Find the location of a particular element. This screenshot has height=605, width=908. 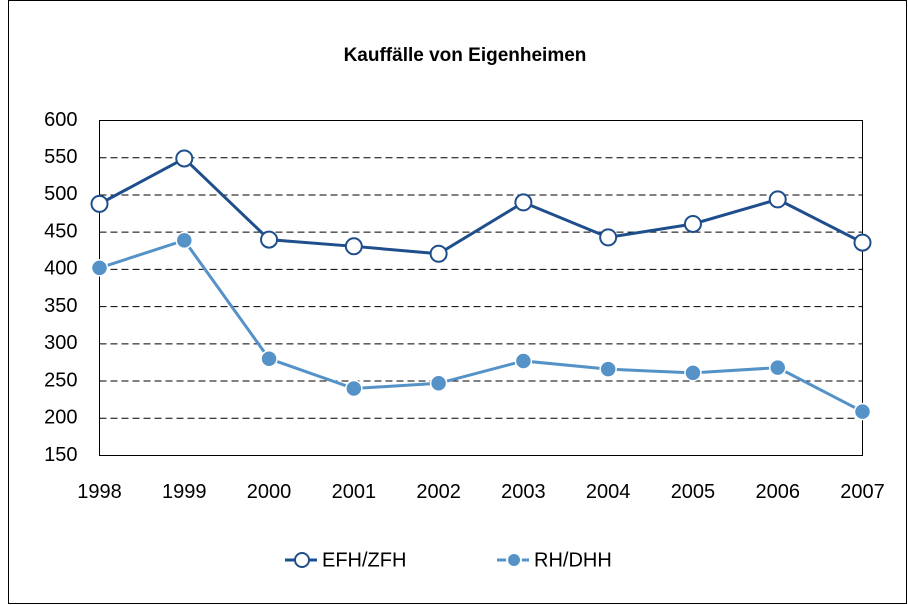

legend-label: RH/DHH is located at coordinates (573, 560).